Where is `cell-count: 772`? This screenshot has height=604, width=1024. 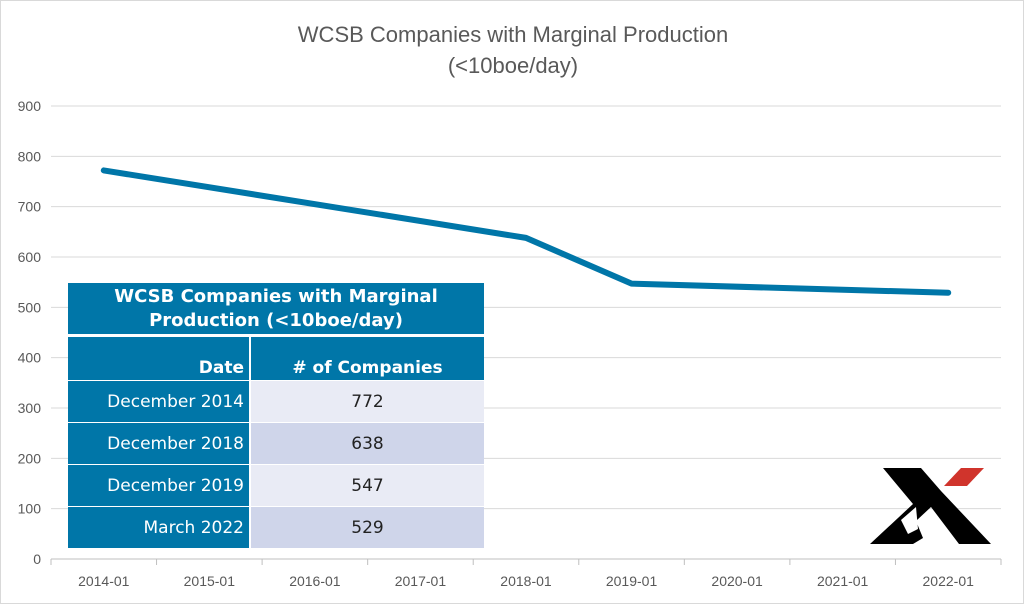 cell-count: 772 is located at coordinates (367, 401).